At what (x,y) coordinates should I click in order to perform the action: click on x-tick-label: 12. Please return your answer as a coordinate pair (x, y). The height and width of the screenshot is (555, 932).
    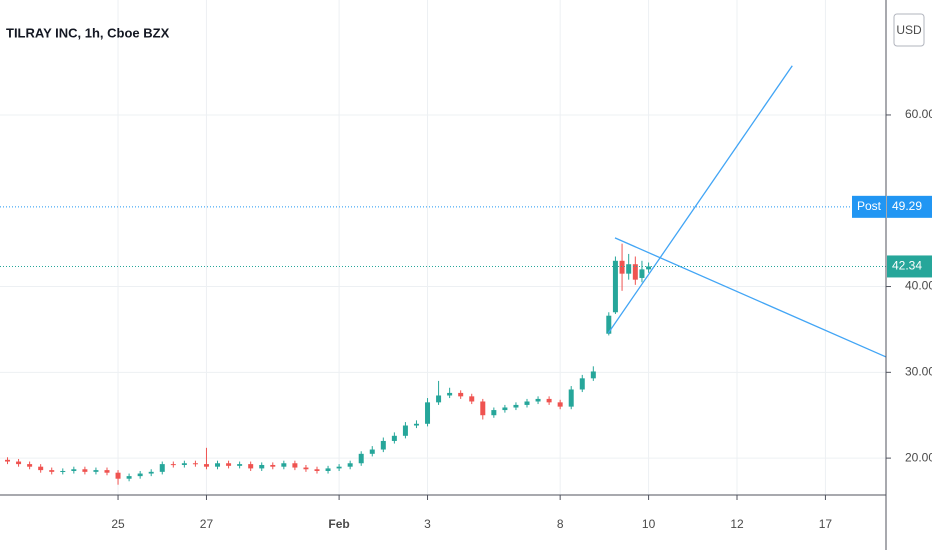
    Looking at the image, I should click on (737, 524).